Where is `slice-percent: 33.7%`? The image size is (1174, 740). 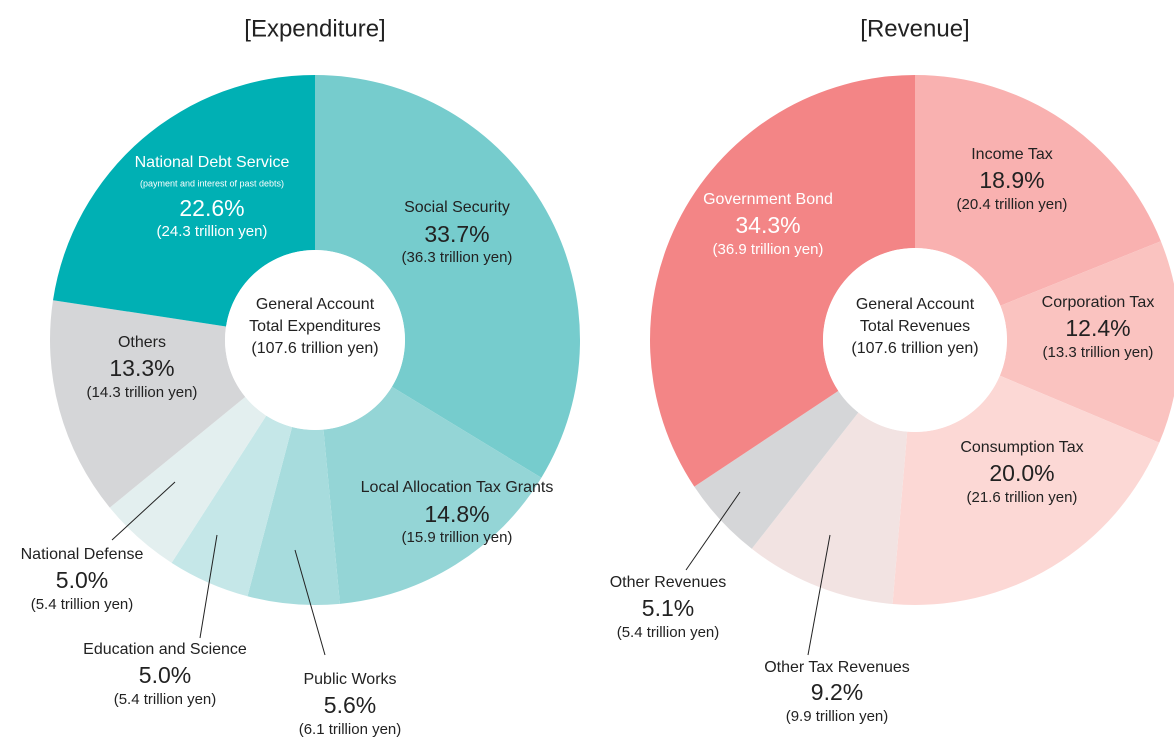 slice-percent: 33.7% is located at coordinates (456, 234).